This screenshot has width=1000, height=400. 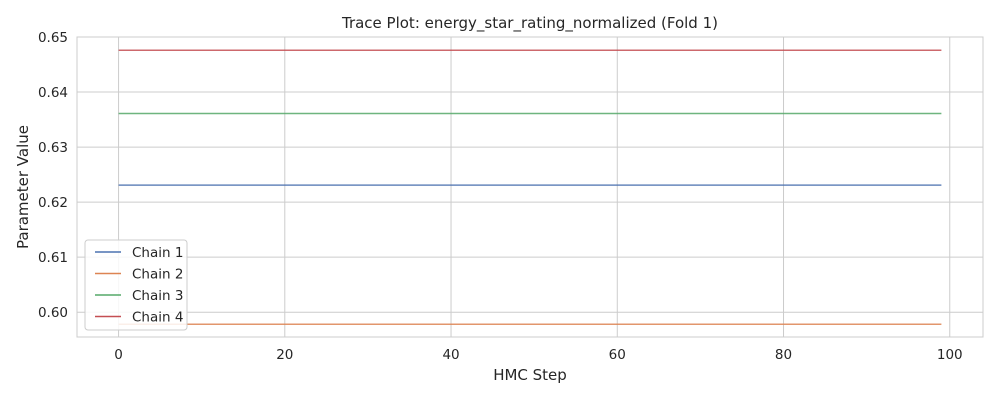 What do you see at coordinates (53, 258) in the screenshot?
I see `y-tick-label: 0.61` at bounding box center [53, 258].